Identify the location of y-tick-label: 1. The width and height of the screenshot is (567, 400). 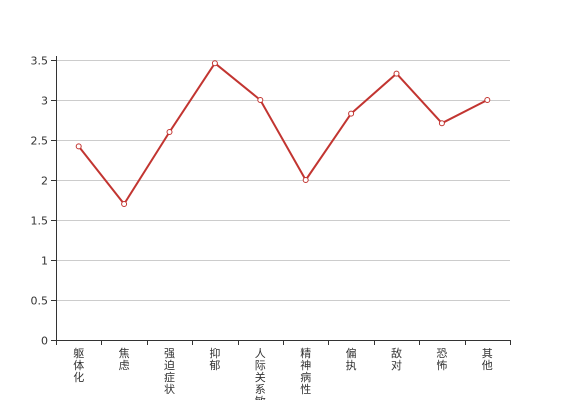
(44, 261).